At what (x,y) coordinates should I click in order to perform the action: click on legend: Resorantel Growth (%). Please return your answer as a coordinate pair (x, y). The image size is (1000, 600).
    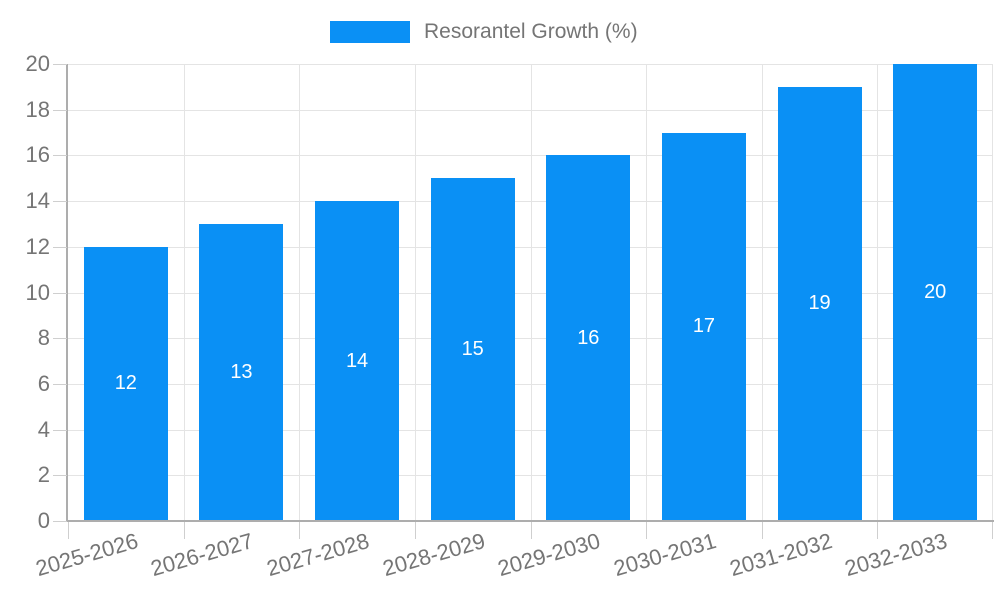
    Looking at the image, I should click on (484, 32).